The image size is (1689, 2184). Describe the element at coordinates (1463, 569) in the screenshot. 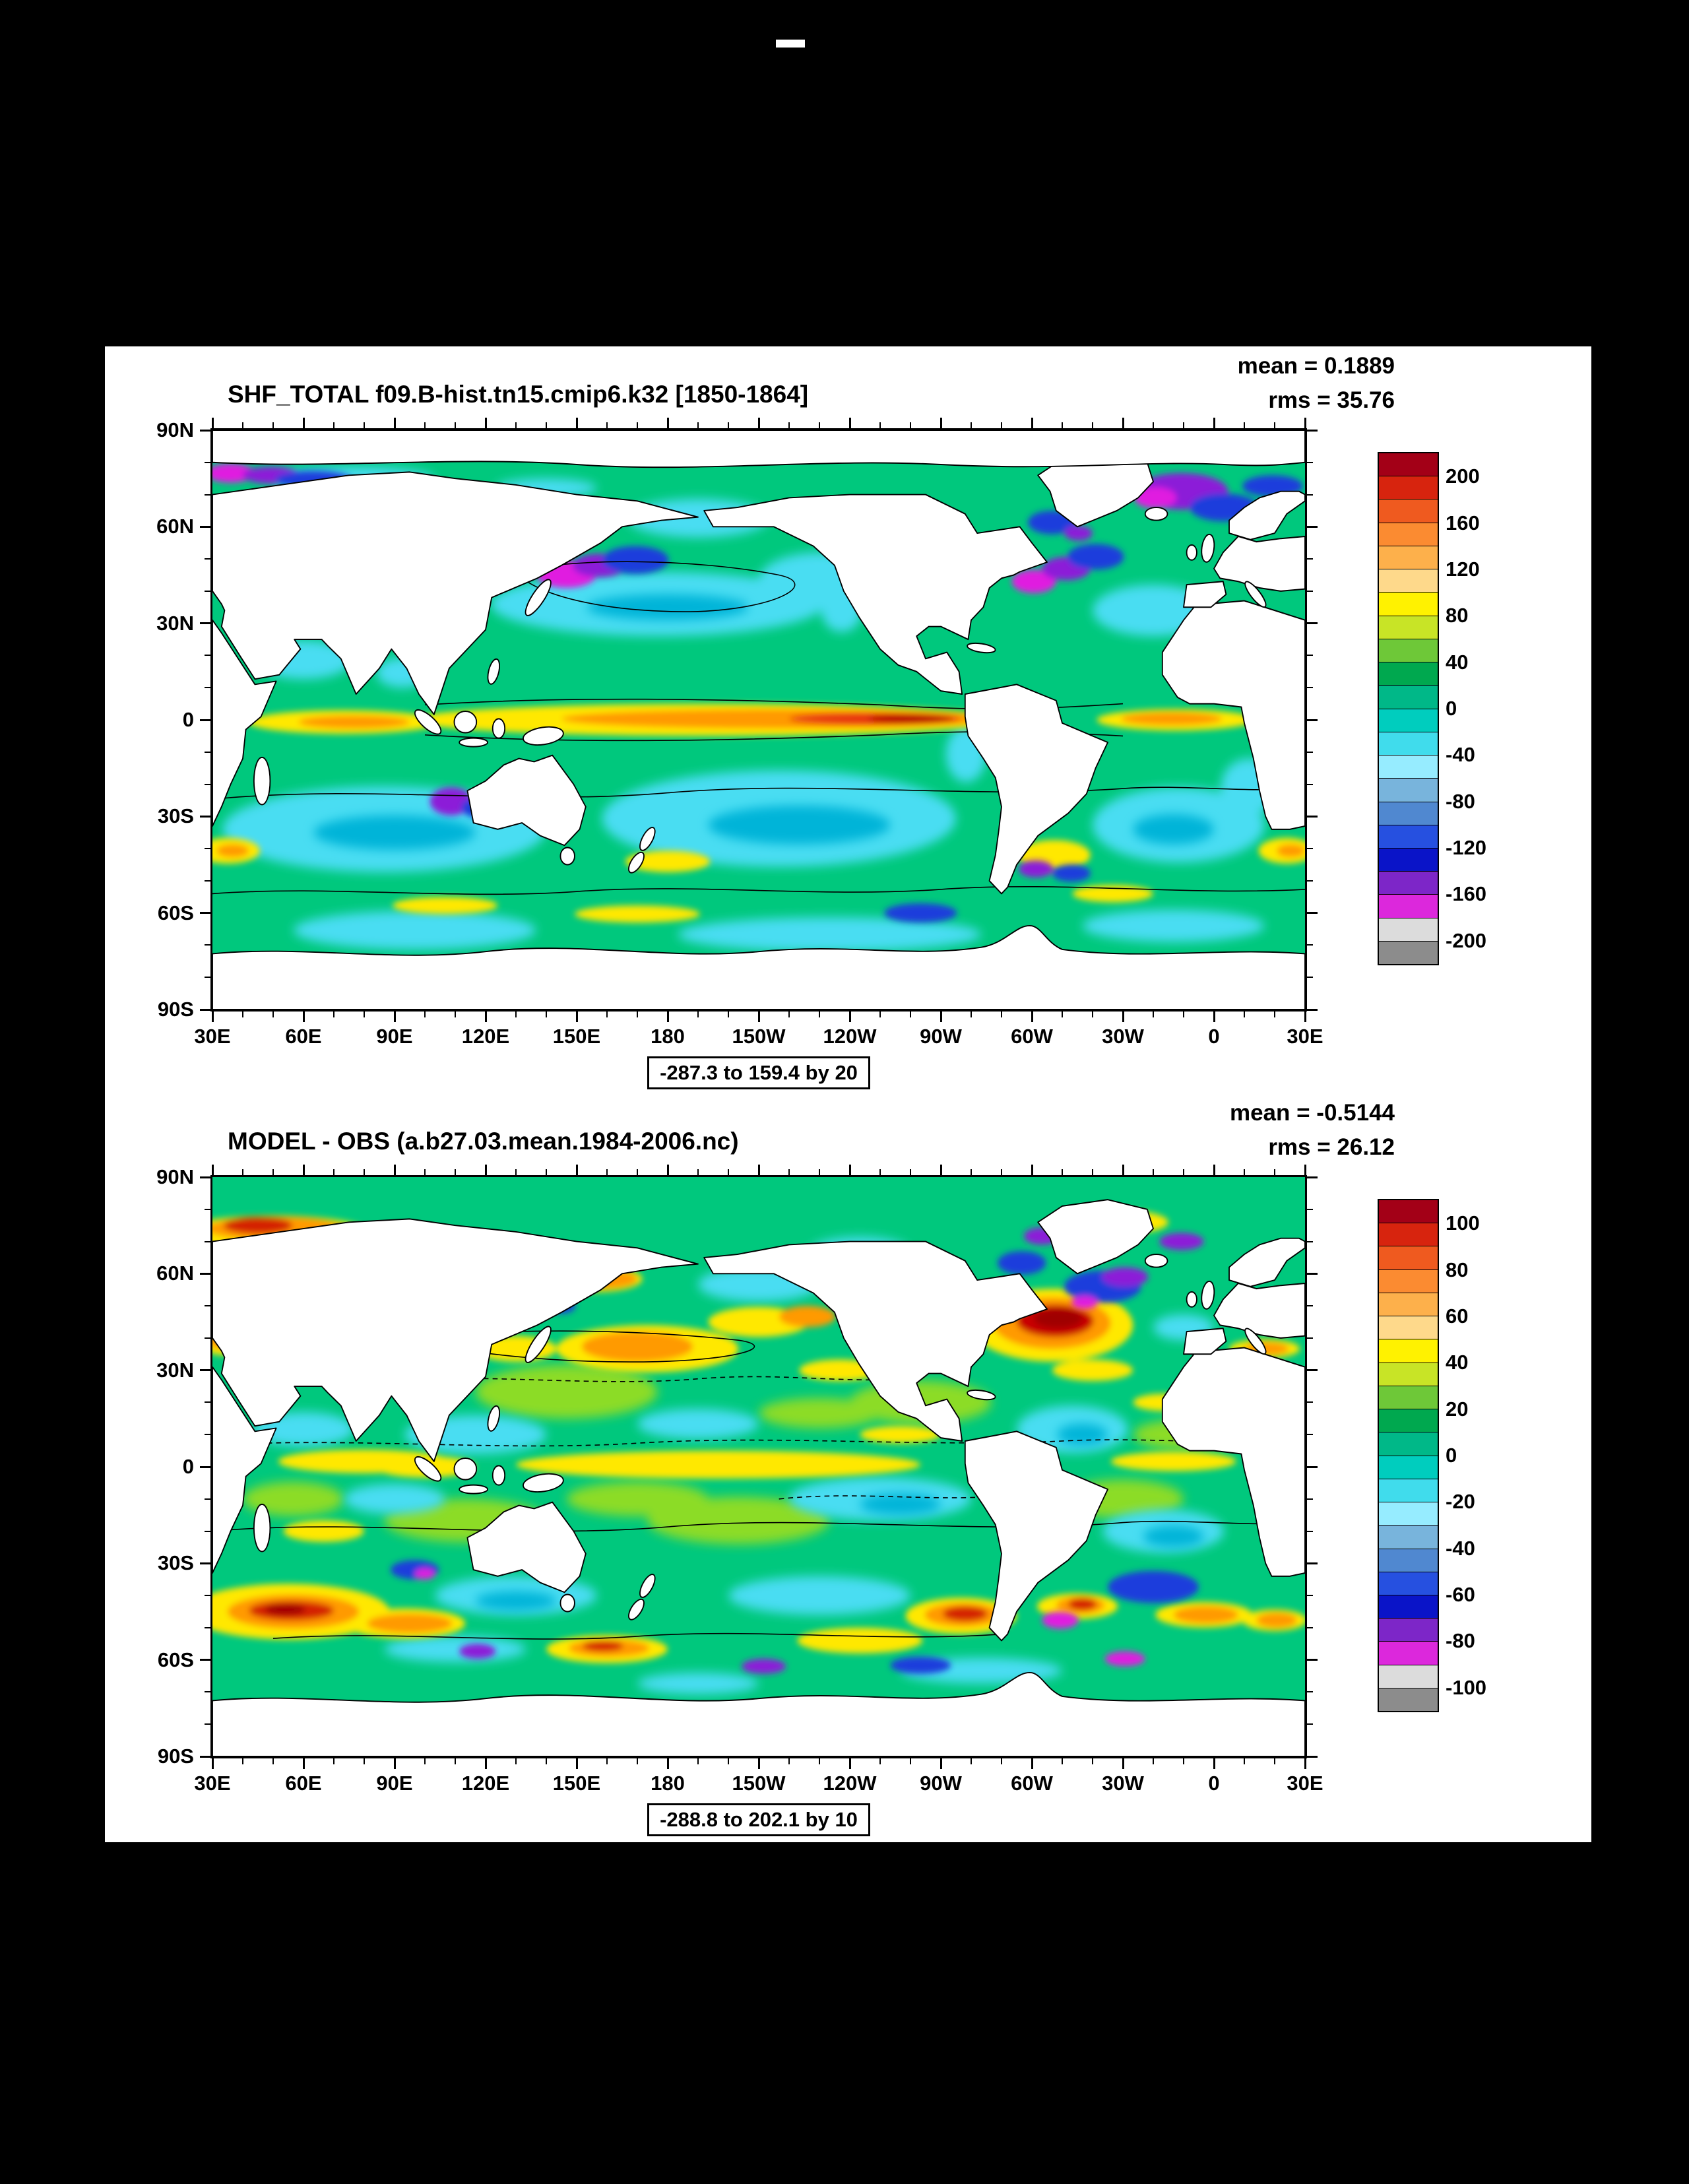

I see `colorbar-tick-label: 120` at that location.